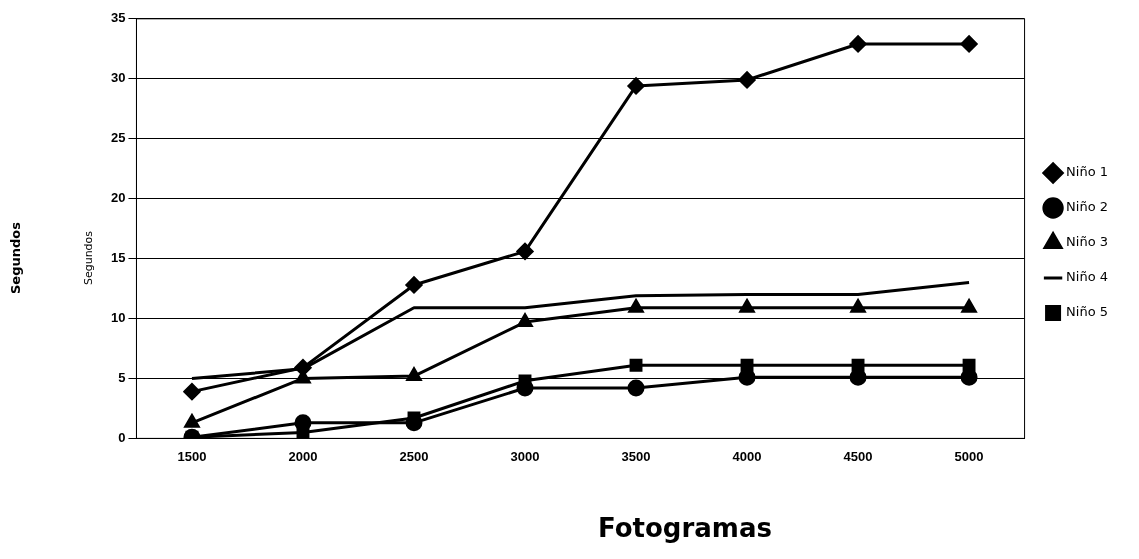 Image resolution: width=1139 pixels, height=559 pixels. I want to click on y-tick-label: 15, so click(118, 258).